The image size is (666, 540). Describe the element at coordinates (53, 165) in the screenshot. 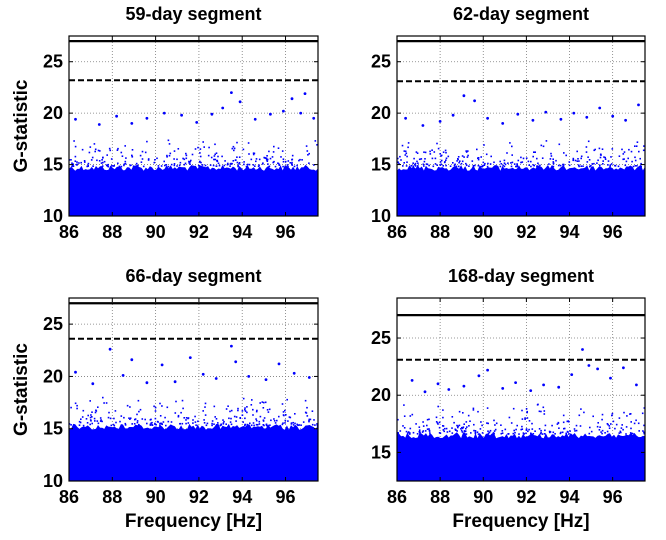

I see `y-tick-label: 15` at that location.